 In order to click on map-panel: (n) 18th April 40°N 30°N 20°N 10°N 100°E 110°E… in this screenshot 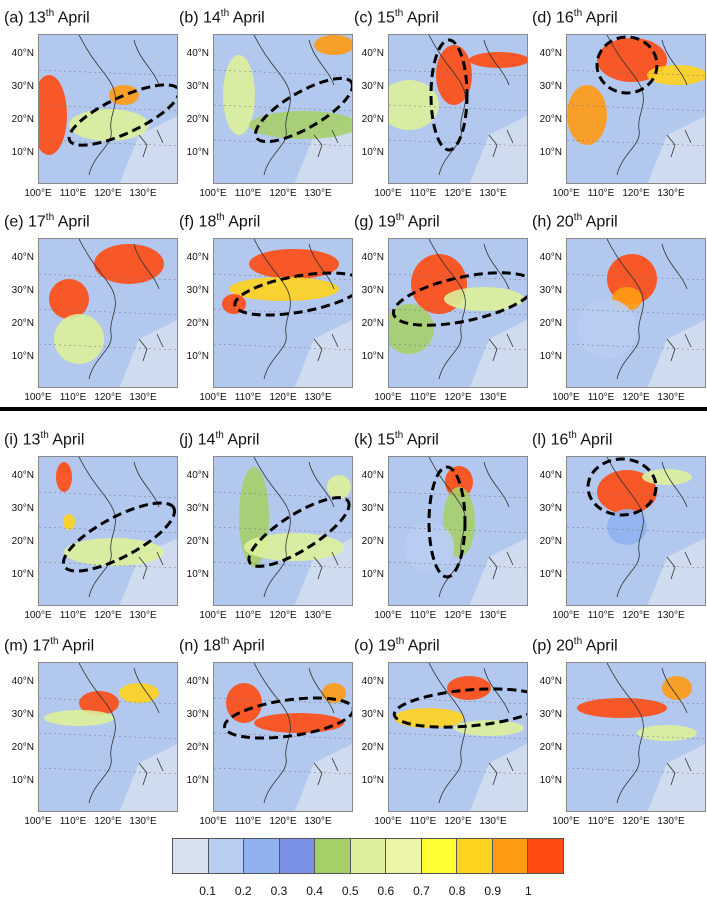, I will do `click(283, 737)`.